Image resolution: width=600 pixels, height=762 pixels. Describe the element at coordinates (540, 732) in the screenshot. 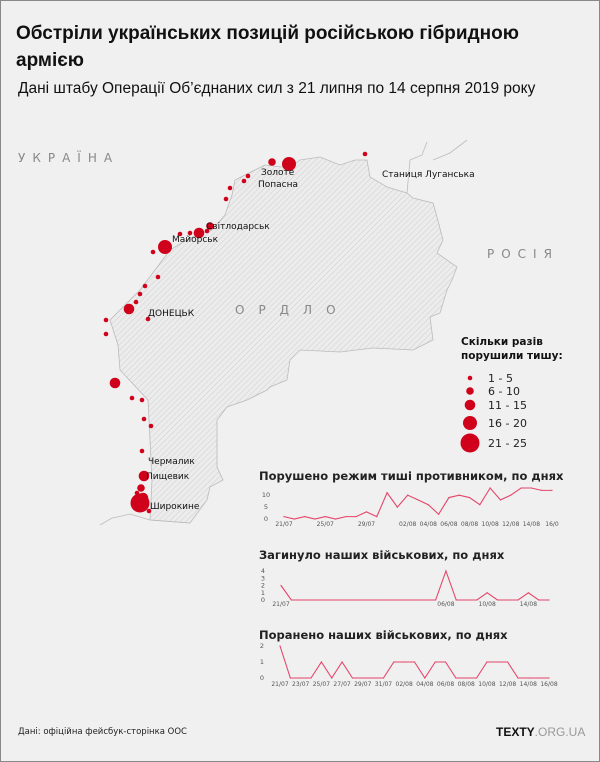

I see `brand-logo: TEXTY.ORG.UA` at that location.